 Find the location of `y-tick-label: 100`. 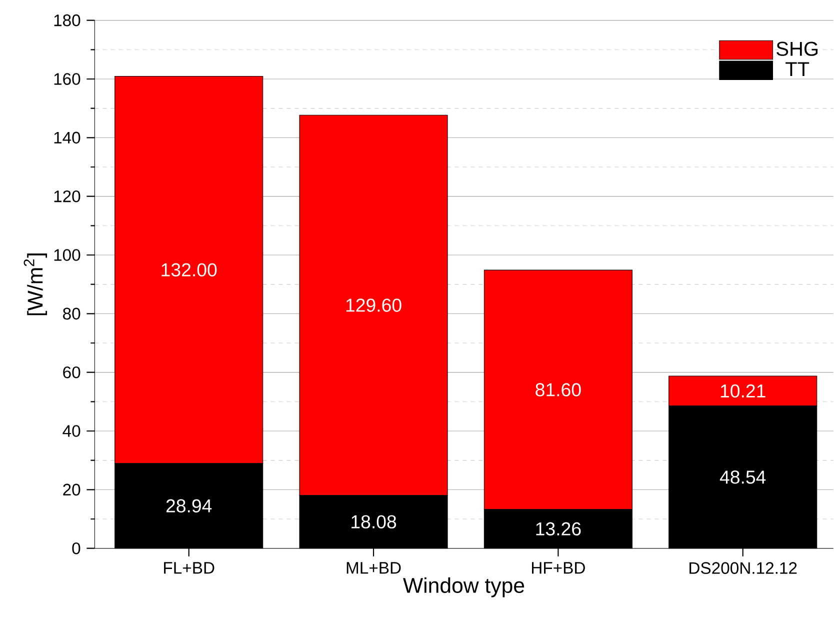

y-tick-label: 100 is located at coordinates (67, 255).